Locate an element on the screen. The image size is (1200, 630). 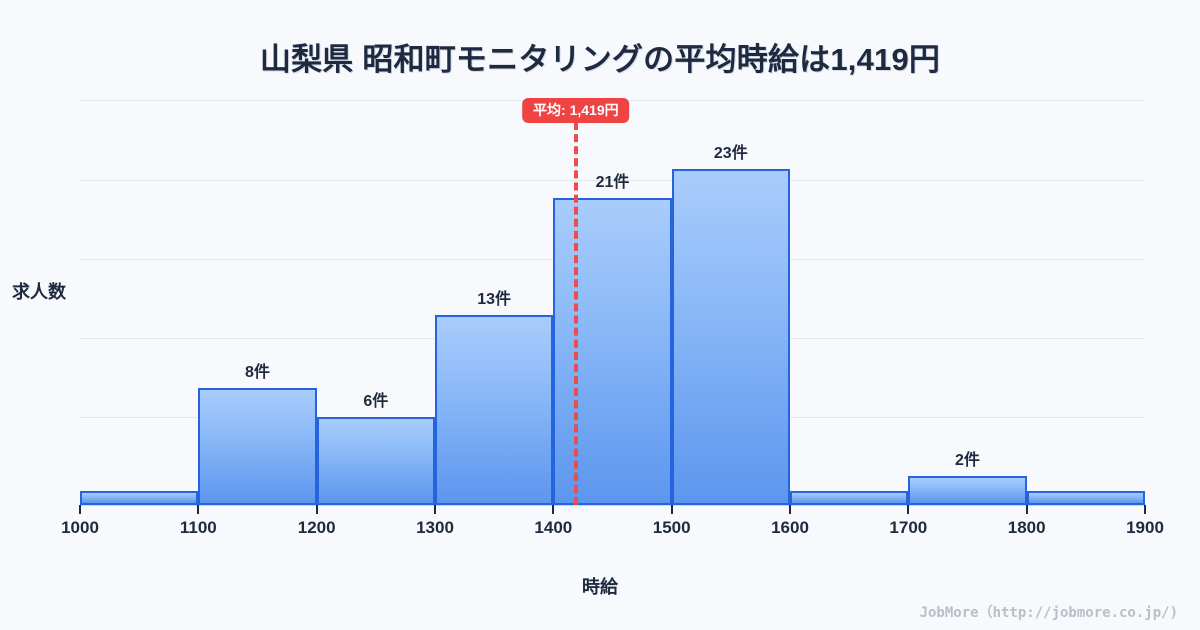
average-badge: 平均: 1,419円 is located at coordinates (576, 110).